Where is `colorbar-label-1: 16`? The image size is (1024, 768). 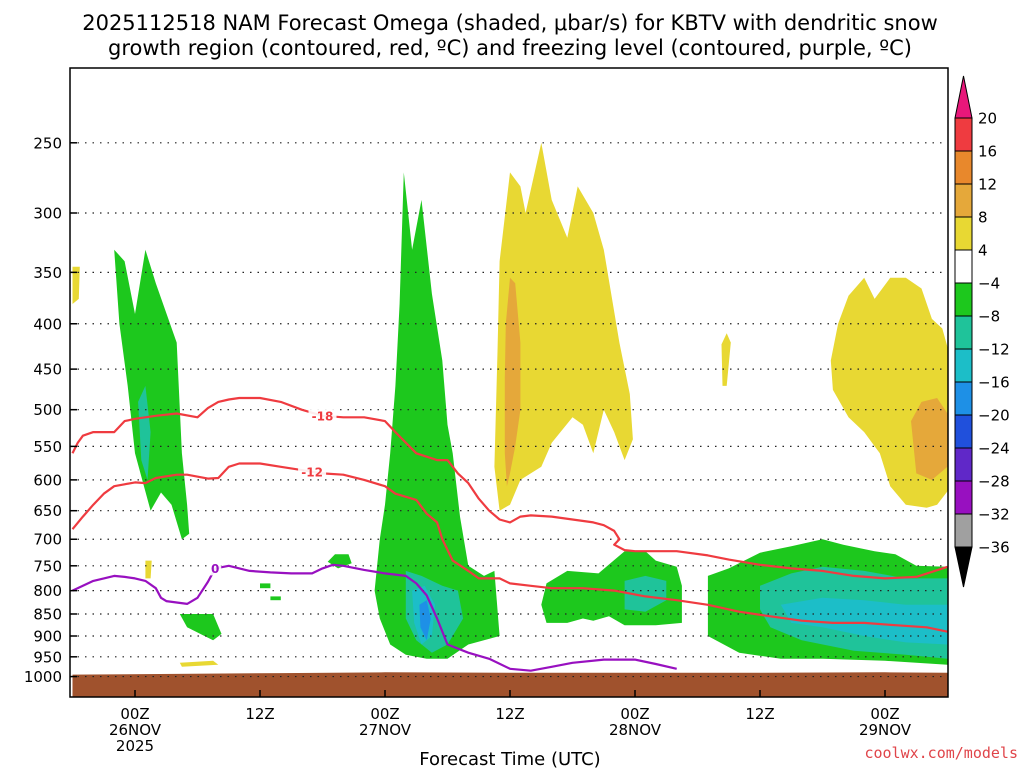 colorbar-label-1: 16 is located at coordinates (987, 152).